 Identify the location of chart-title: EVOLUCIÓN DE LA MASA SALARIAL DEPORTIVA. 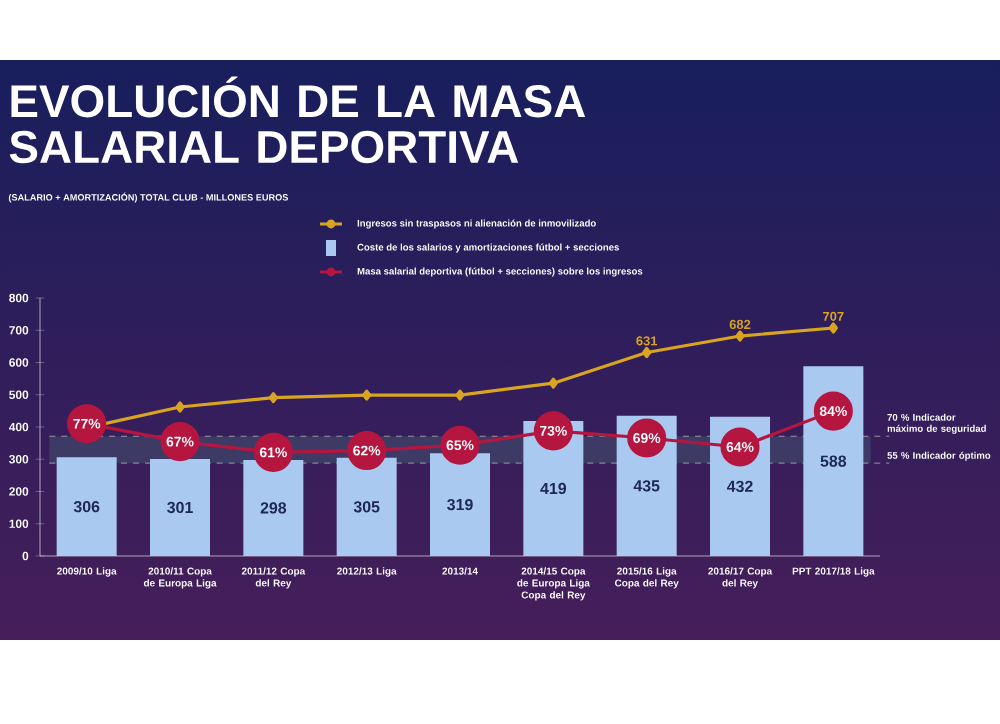
(297, 120).